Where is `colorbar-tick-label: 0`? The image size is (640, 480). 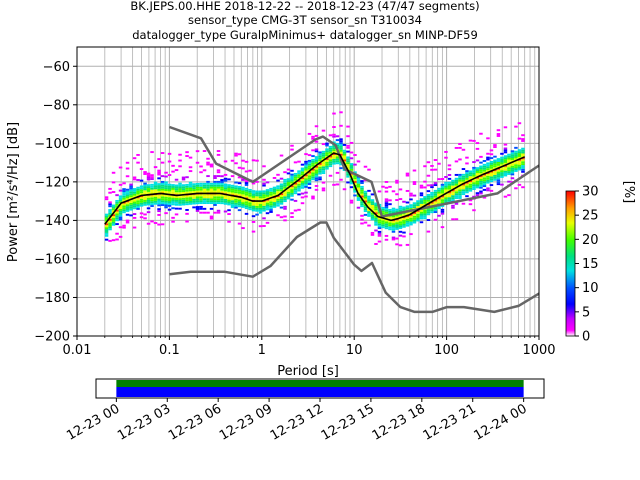 colorbar-tick-label: 0 is located at coordinates (586, 337).